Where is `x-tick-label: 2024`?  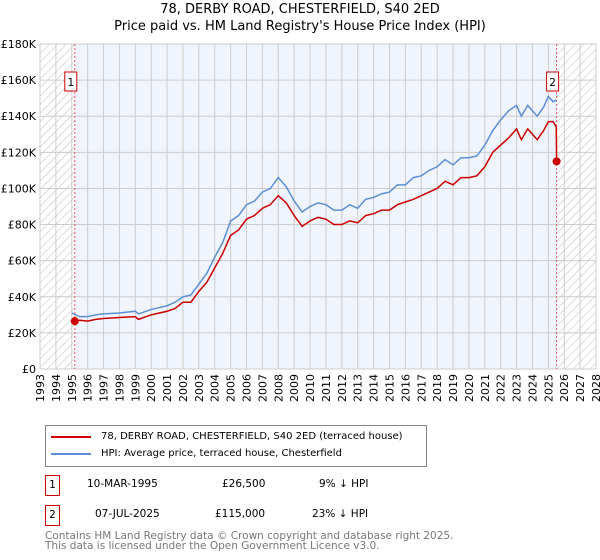
x-tick-label: 2024 is located at coordinates (532, 388).